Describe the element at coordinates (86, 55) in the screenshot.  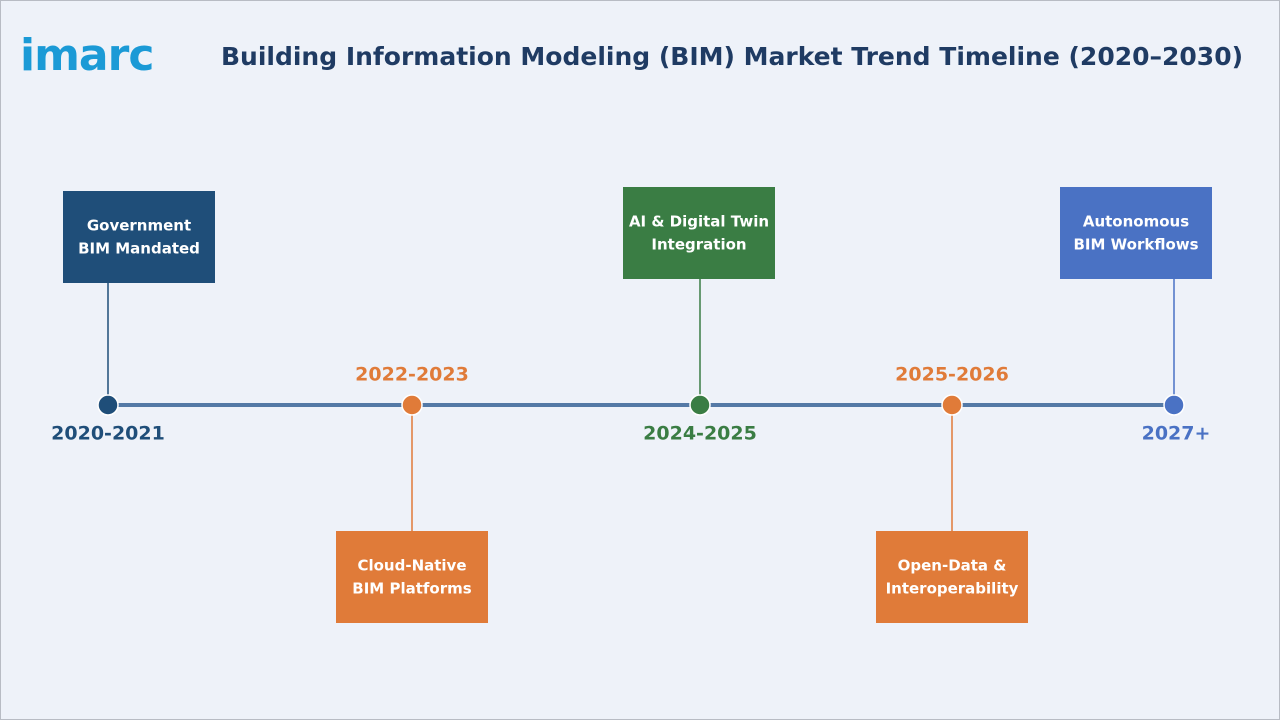
I see `logo: imarc` at that location.